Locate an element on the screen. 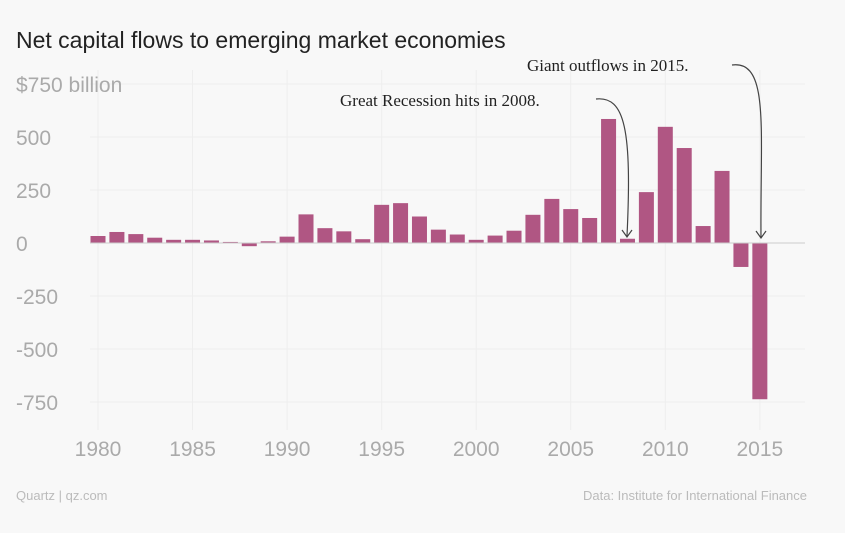 The height and width of the screenshot is (533, 845). x-tick-label: 1995 is located at coordinates (381, 449).